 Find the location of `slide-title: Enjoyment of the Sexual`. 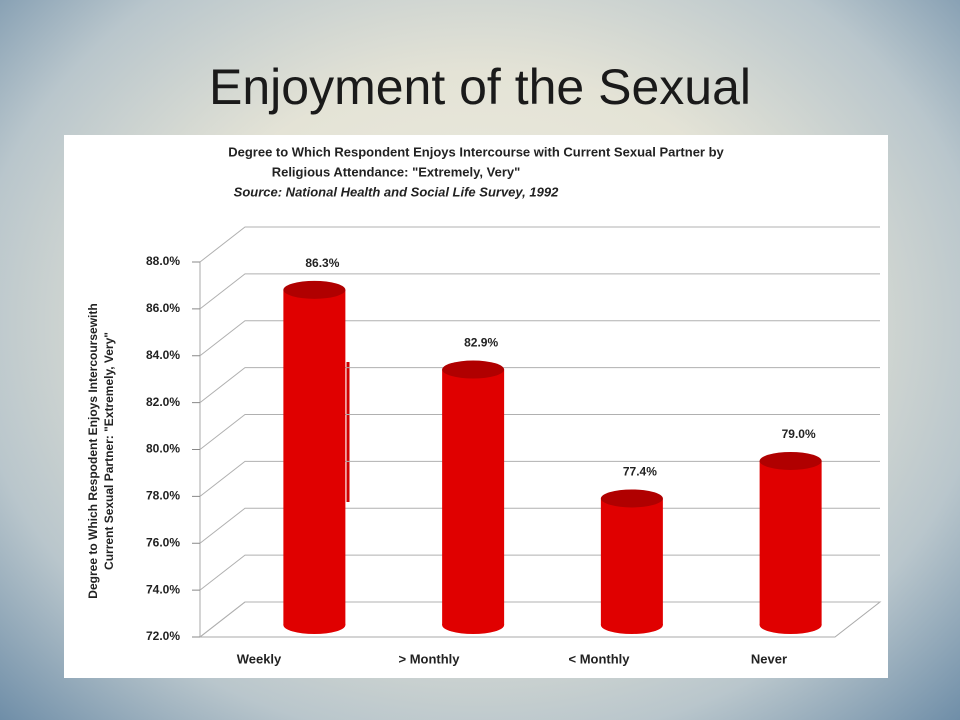

slide-title: Enjoyment of the Sexual is located at coordinates (480, 87).